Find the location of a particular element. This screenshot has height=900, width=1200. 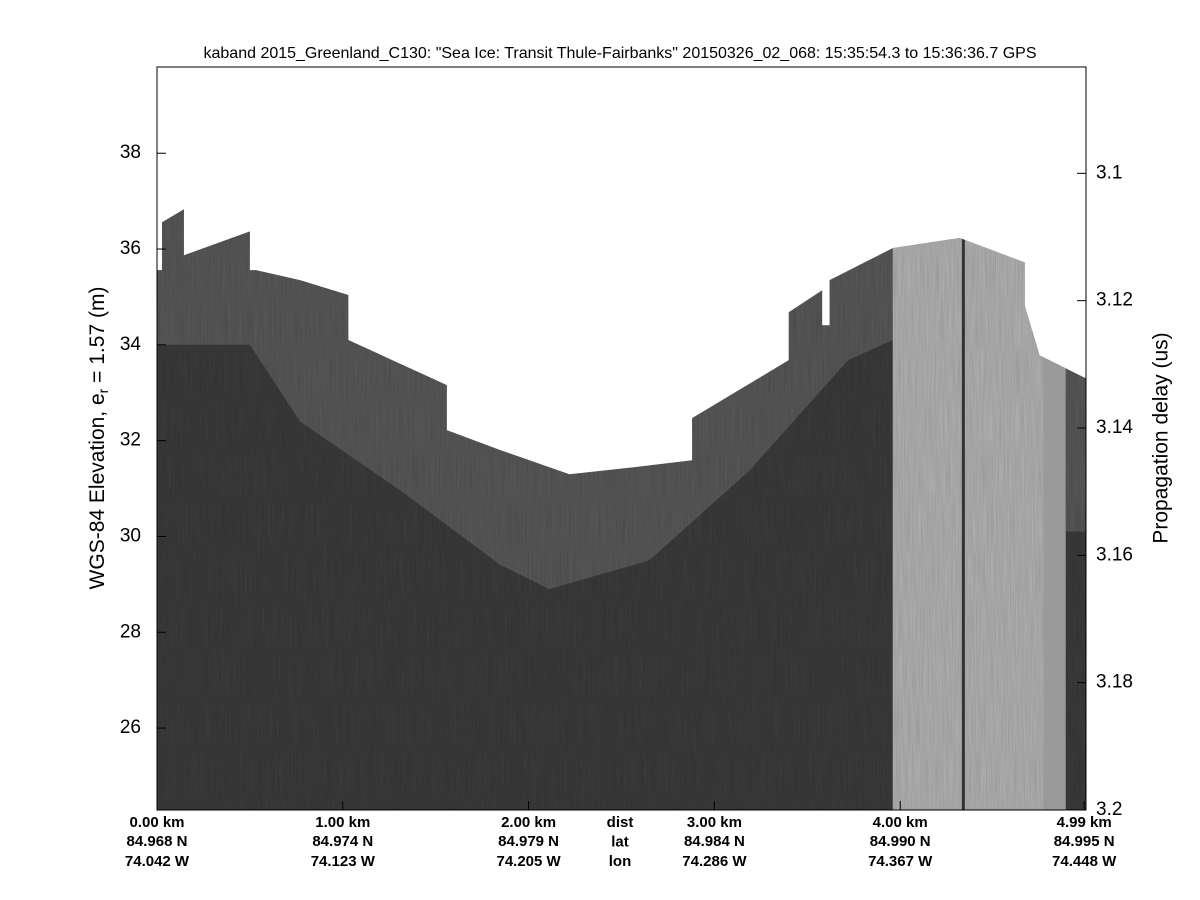

y-tick-label: 38 is located at coordinates (130, 152).